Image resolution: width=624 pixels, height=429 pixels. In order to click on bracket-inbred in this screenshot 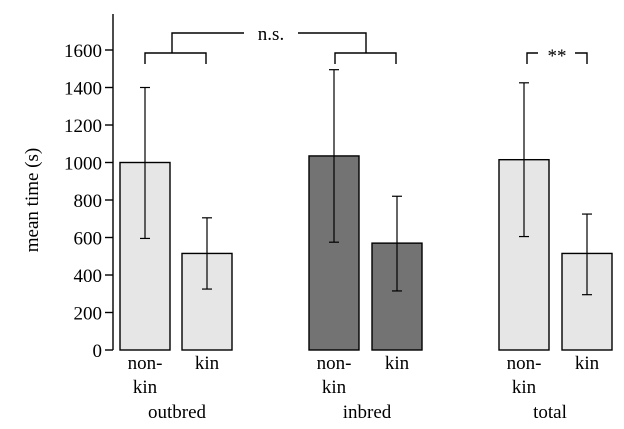, I will do `click(365, 58)`.